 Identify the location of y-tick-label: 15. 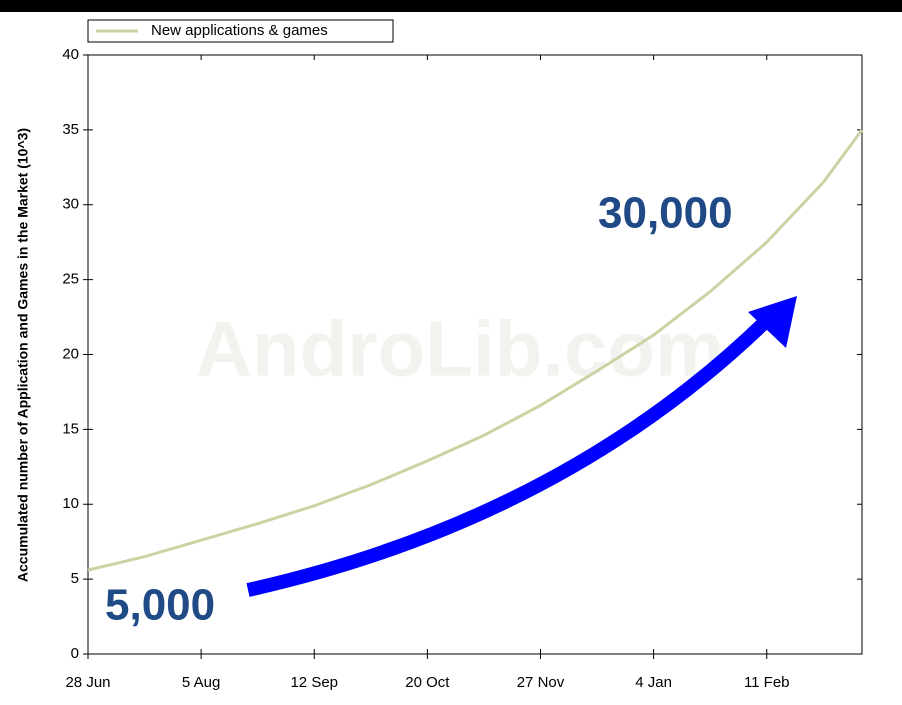
(70, 428).